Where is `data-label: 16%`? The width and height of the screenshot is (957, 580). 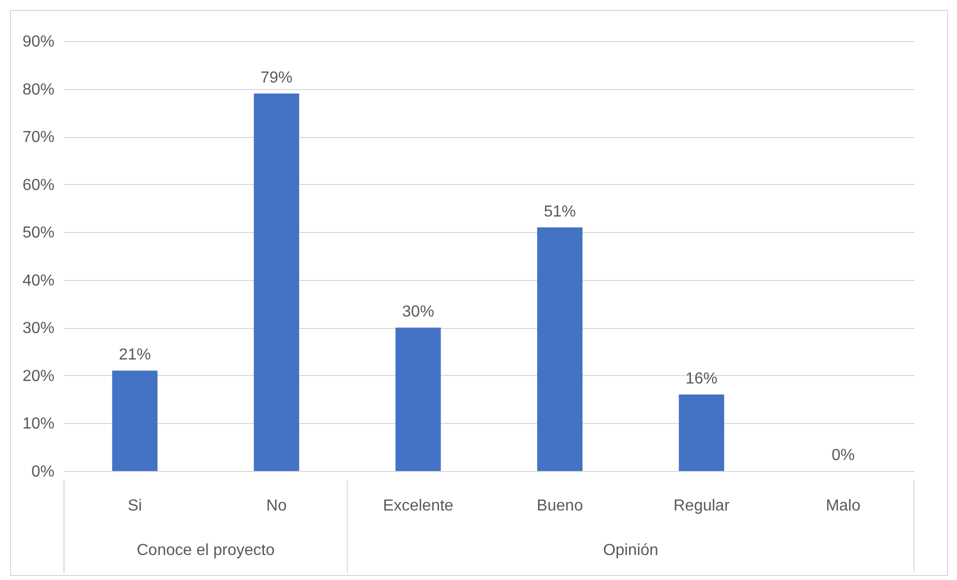 data-label: 16% is located at coordinates (701, 379).